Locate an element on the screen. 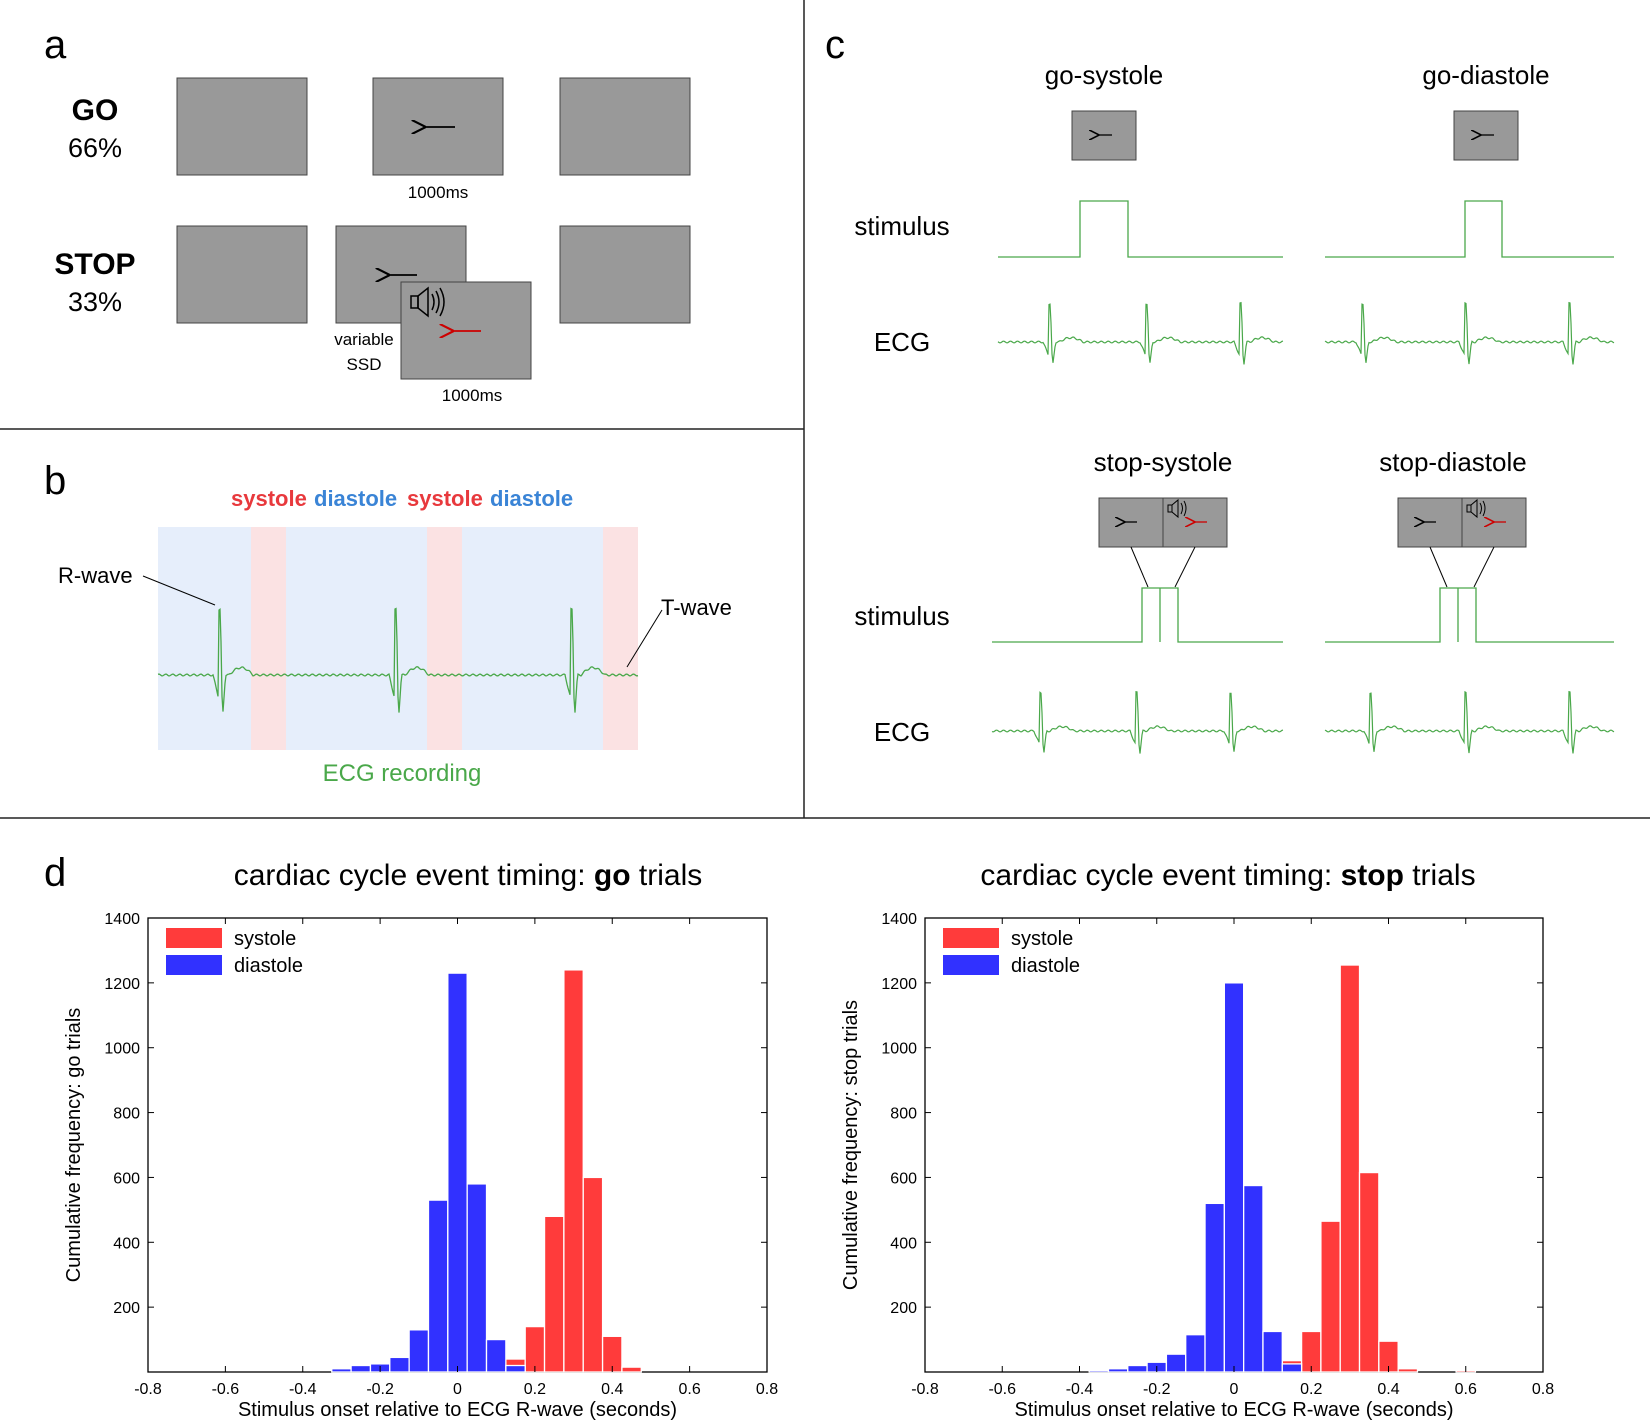  ecg-trace is located at coordinates (398, 660).